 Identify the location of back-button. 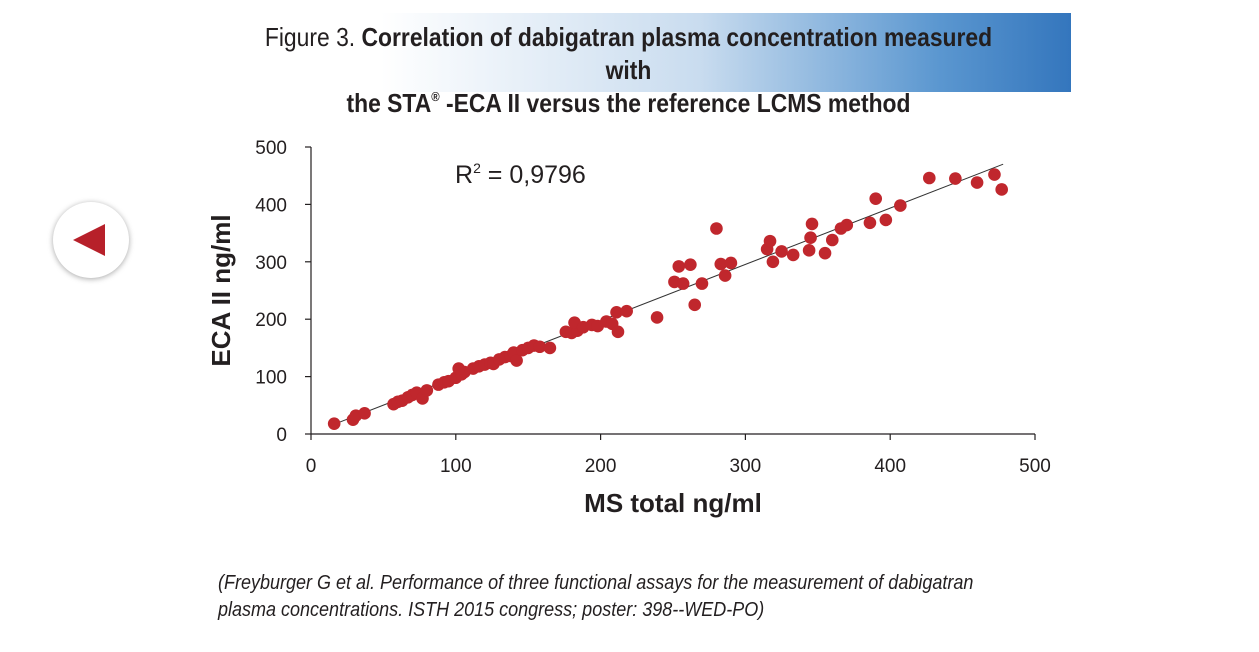
(91, 240).